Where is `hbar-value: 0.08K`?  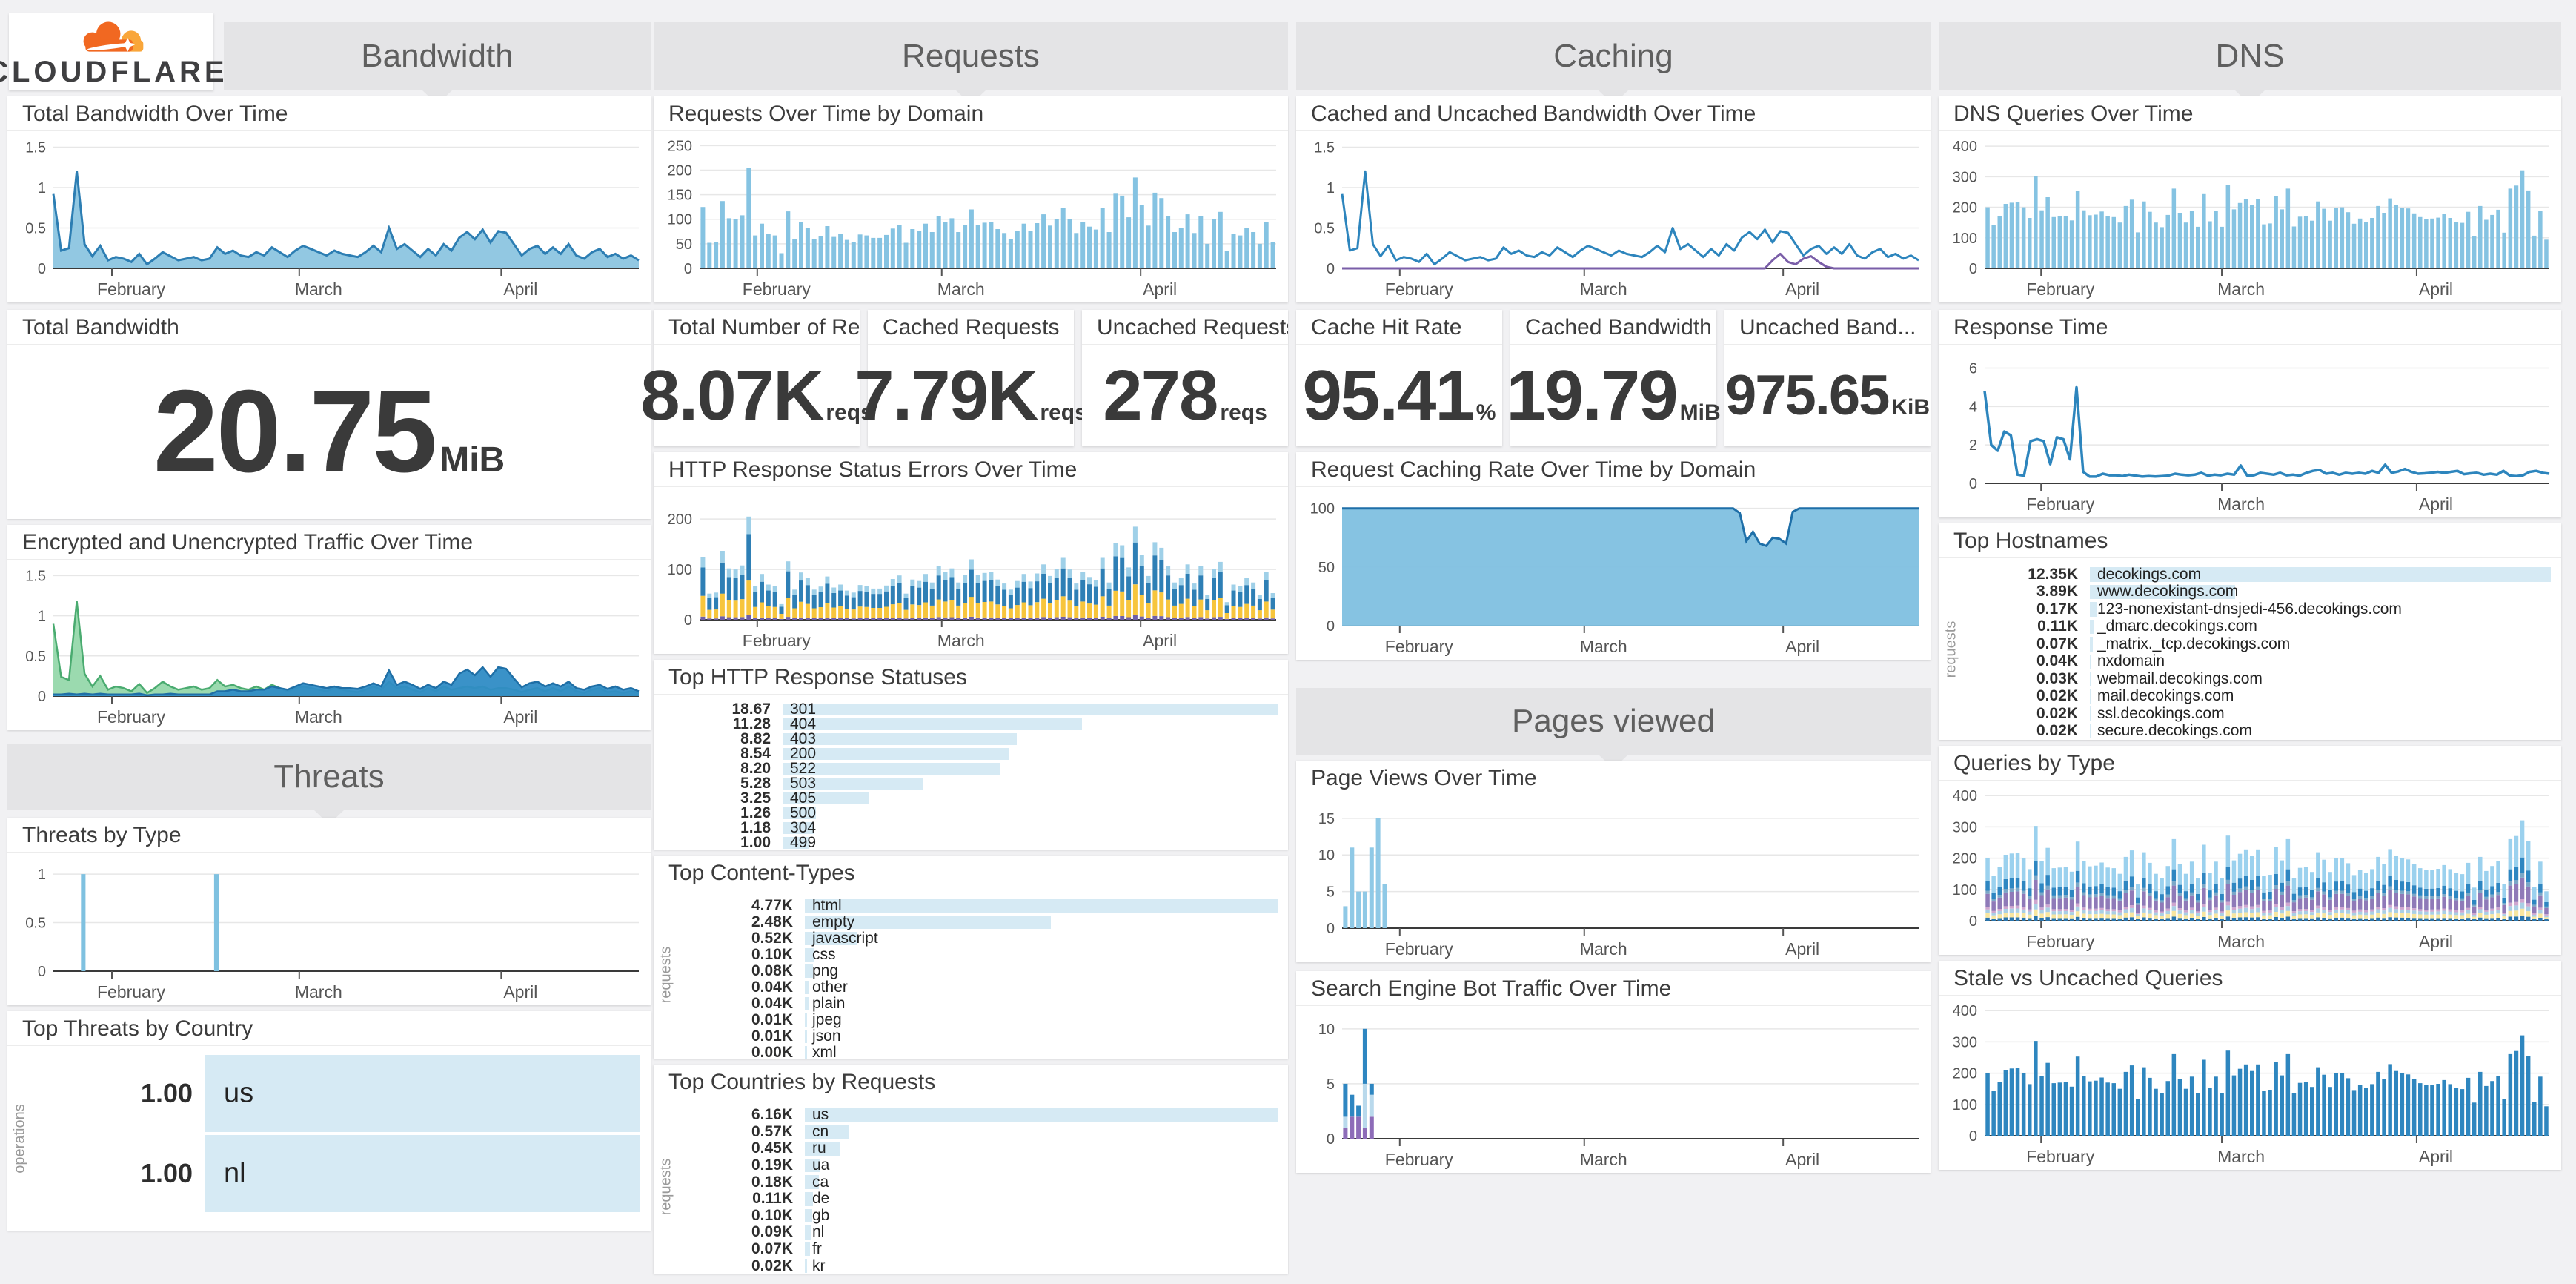 hbar-value: 0.08K is located at coordinates (772, 970).